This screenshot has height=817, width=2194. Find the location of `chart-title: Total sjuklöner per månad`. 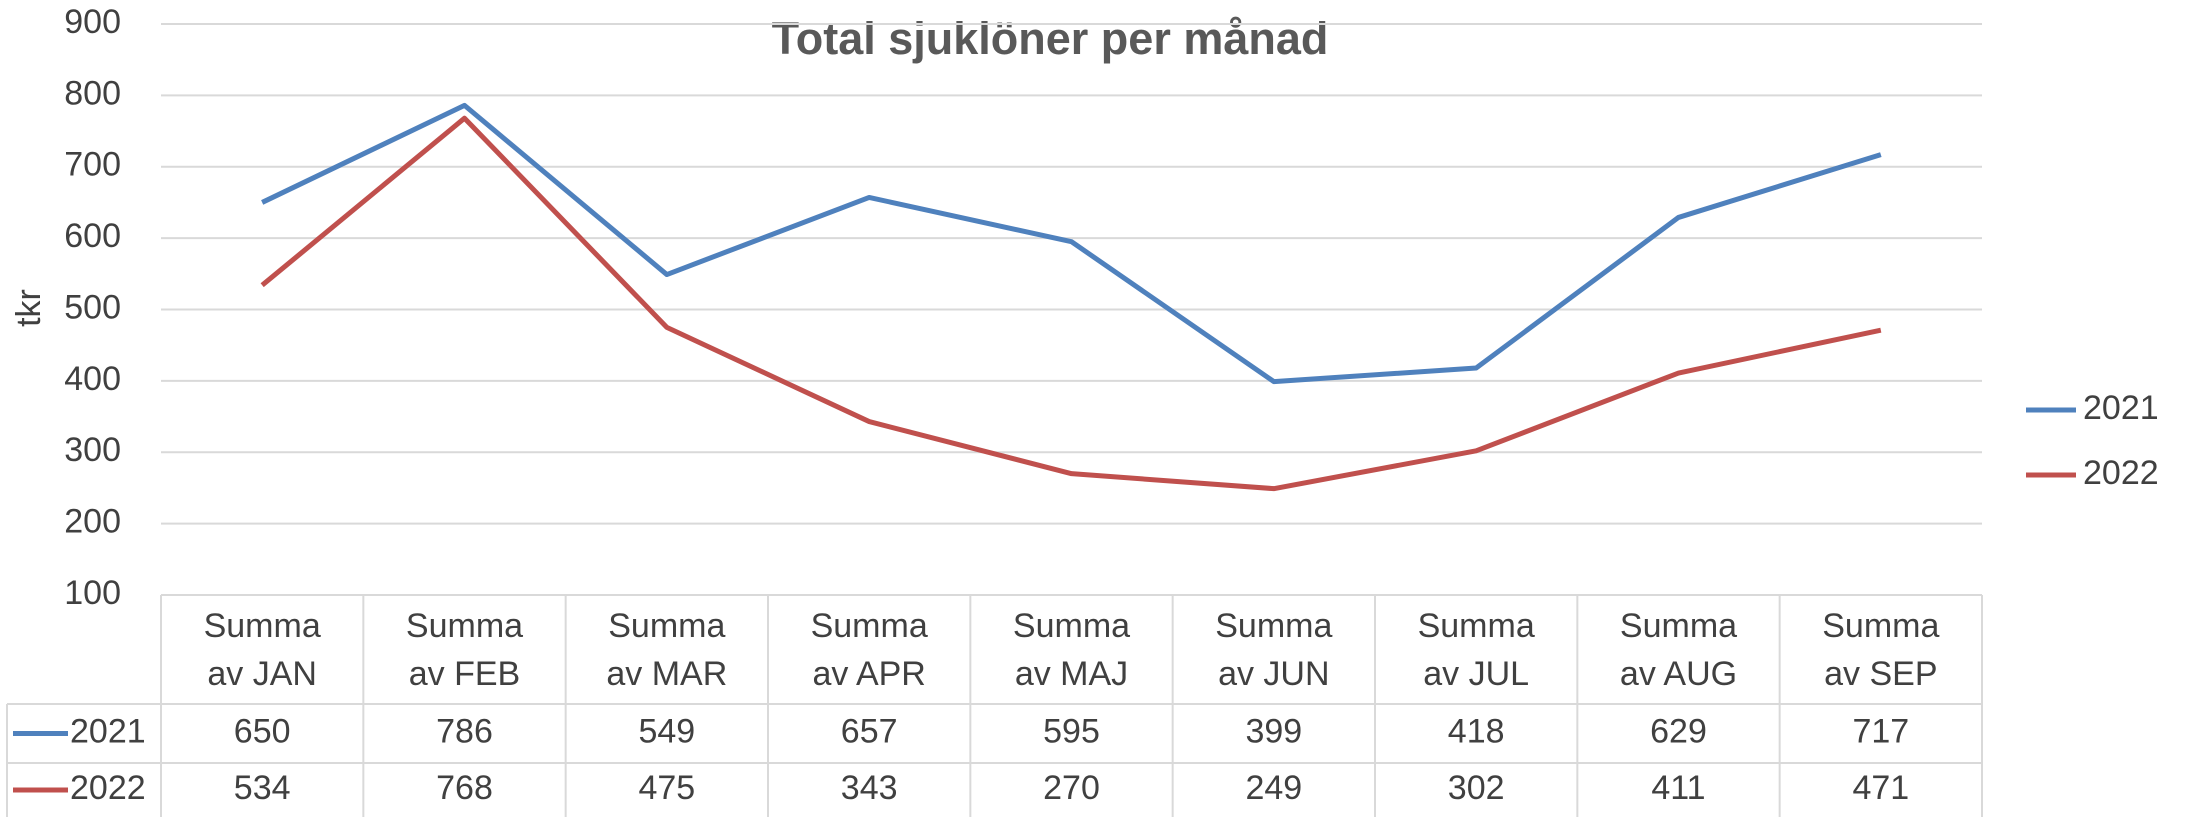

chart-title: Total sjuklöner per månad is located at coordinates (1050, 38).